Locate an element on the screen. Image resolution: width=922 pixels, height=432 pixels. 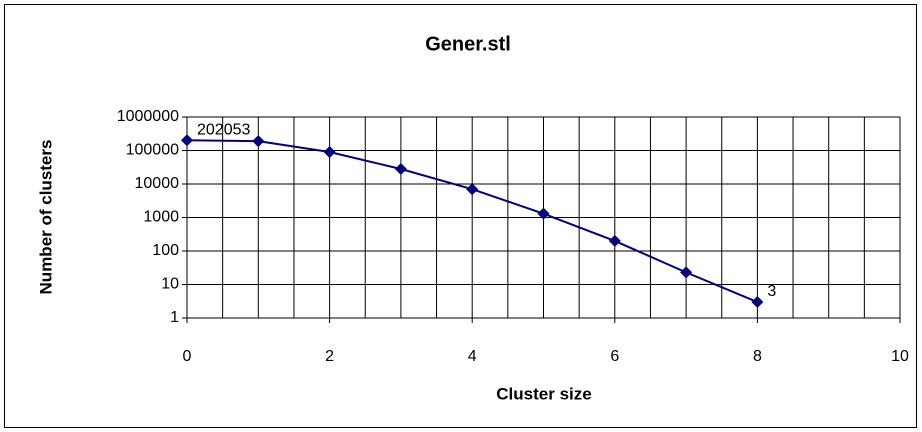
x-tick-label: 4 is located at coordinates (472, 356).